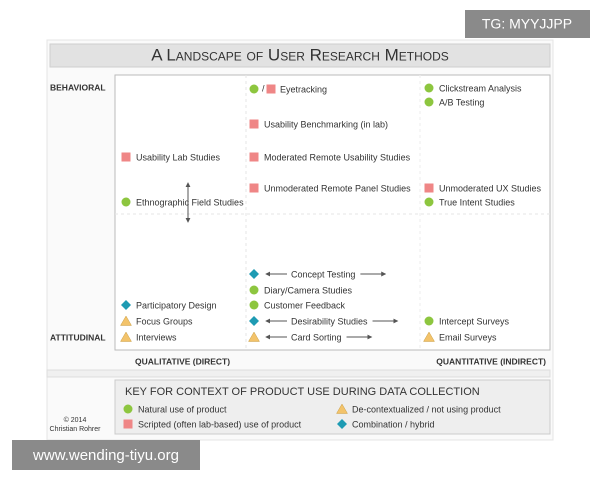  Describe the element at coordinates (298, 373) in the screenshot. I see `separator` at that location.